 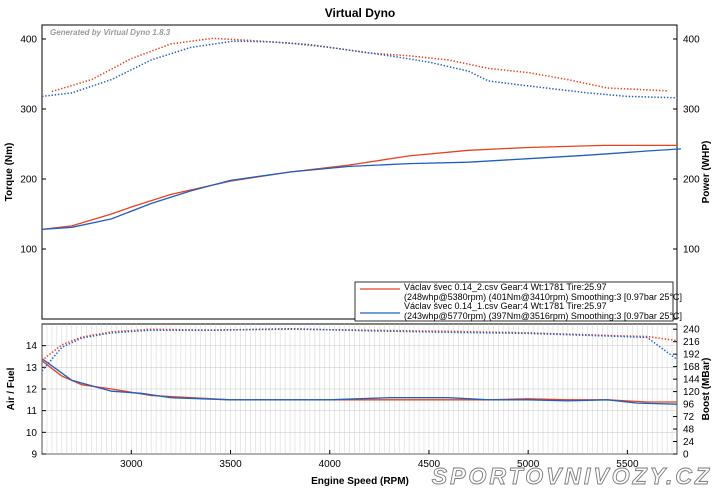 What do you see at coordinates (28, 110) in the screenshot?
I see `torque-tick-label: 300` at bounding box center [28, 110].